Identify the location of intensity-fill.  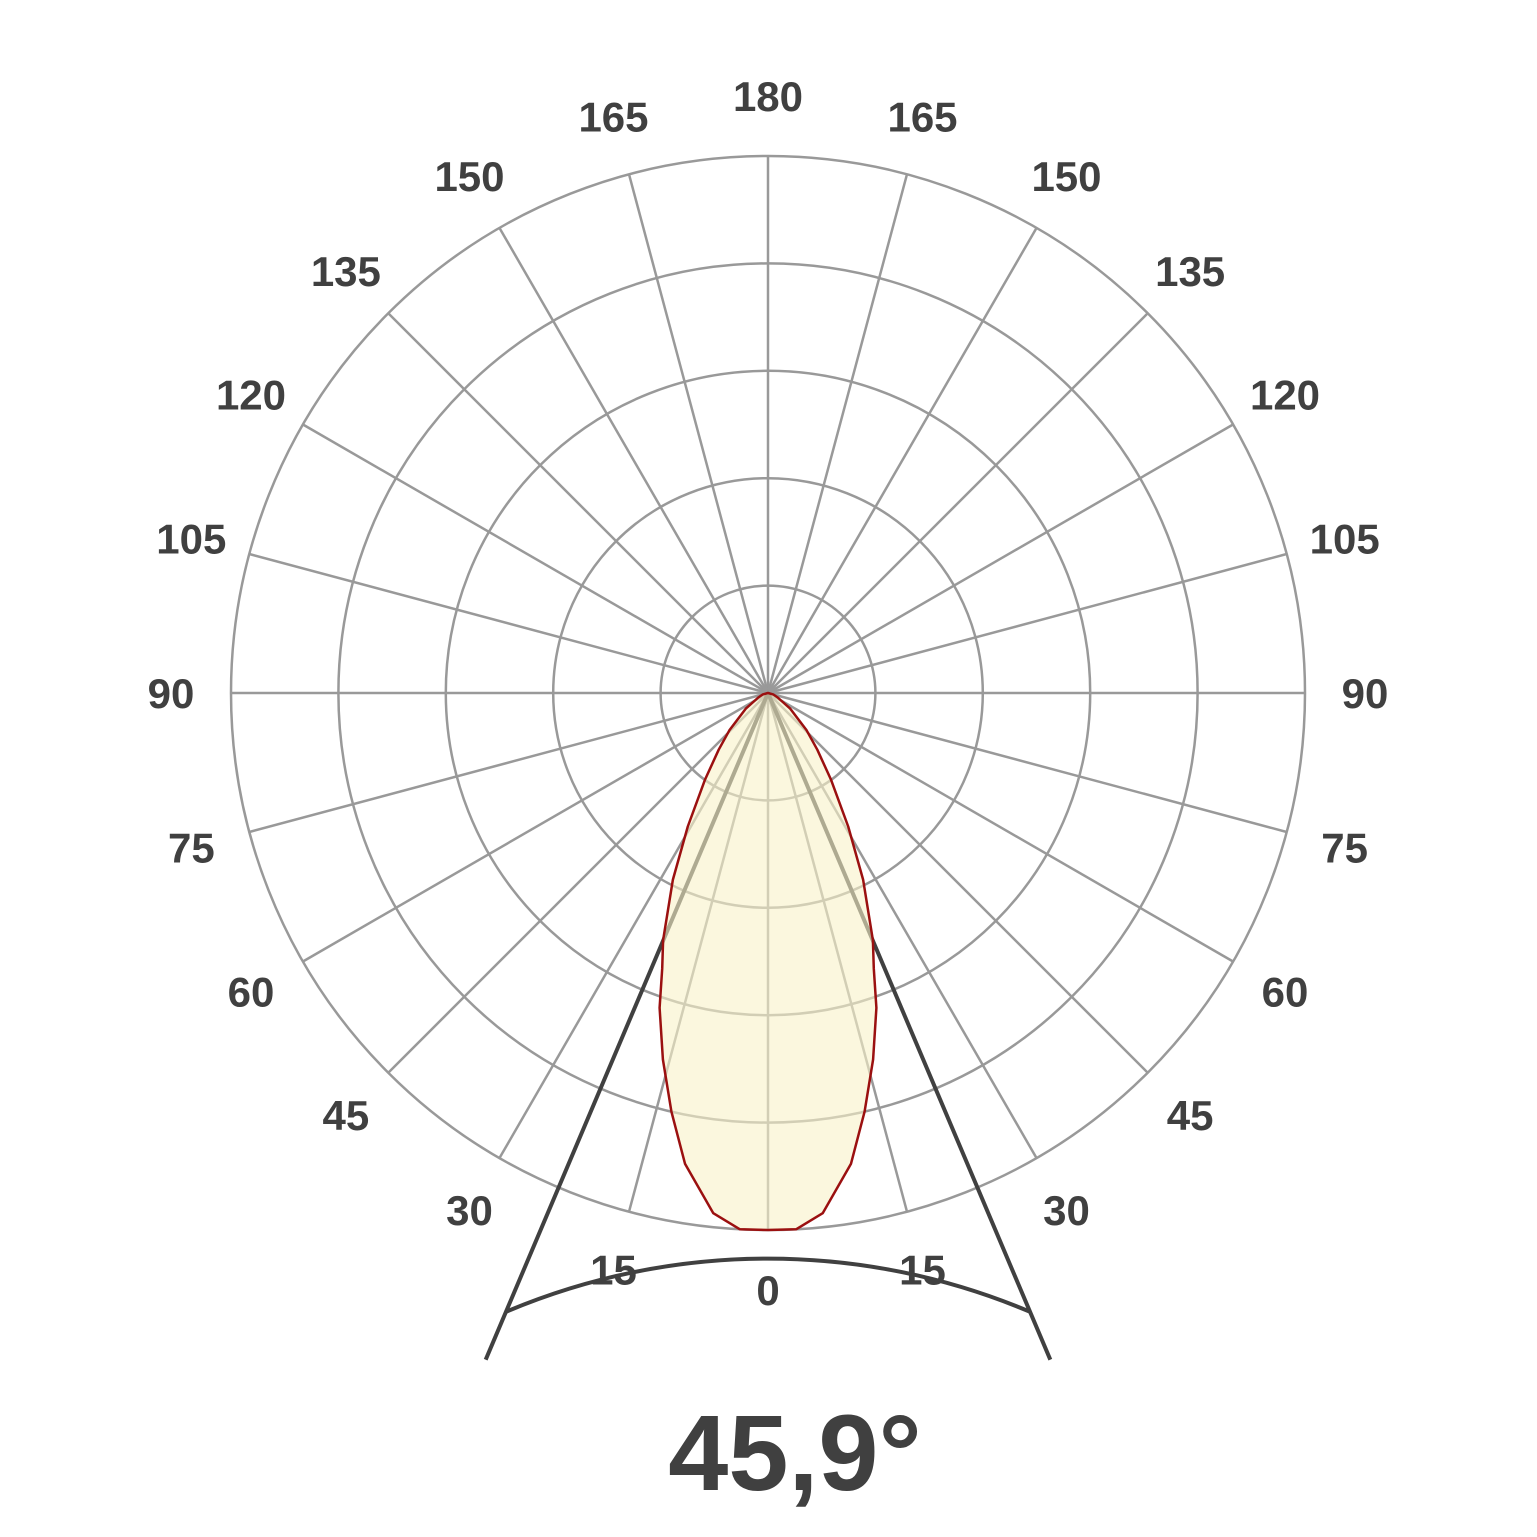
(768, 961).